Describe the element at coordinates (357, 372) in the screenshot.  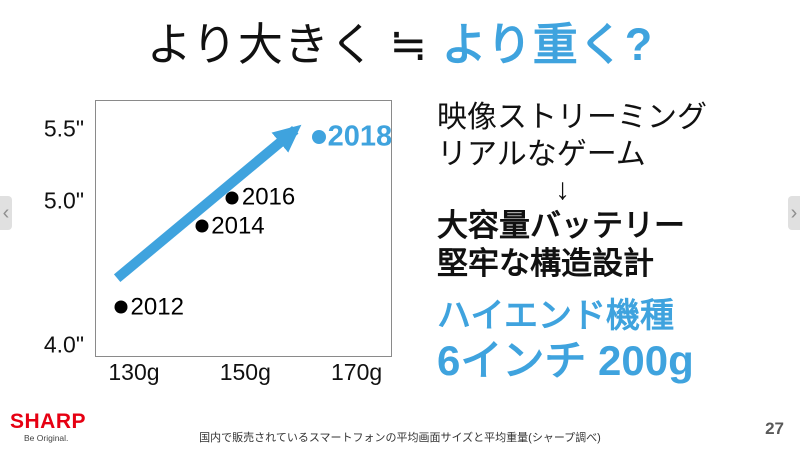
I see `x-tick-label: 170g` at that location.